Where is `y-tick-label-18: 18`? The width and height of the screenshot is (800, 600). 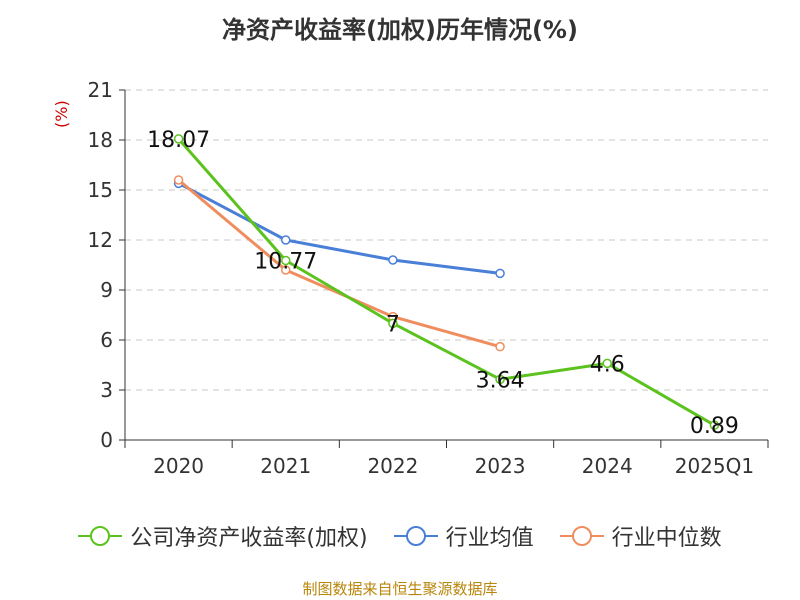
y-tick-label-18: 18 is located at coordinates (100, 140).